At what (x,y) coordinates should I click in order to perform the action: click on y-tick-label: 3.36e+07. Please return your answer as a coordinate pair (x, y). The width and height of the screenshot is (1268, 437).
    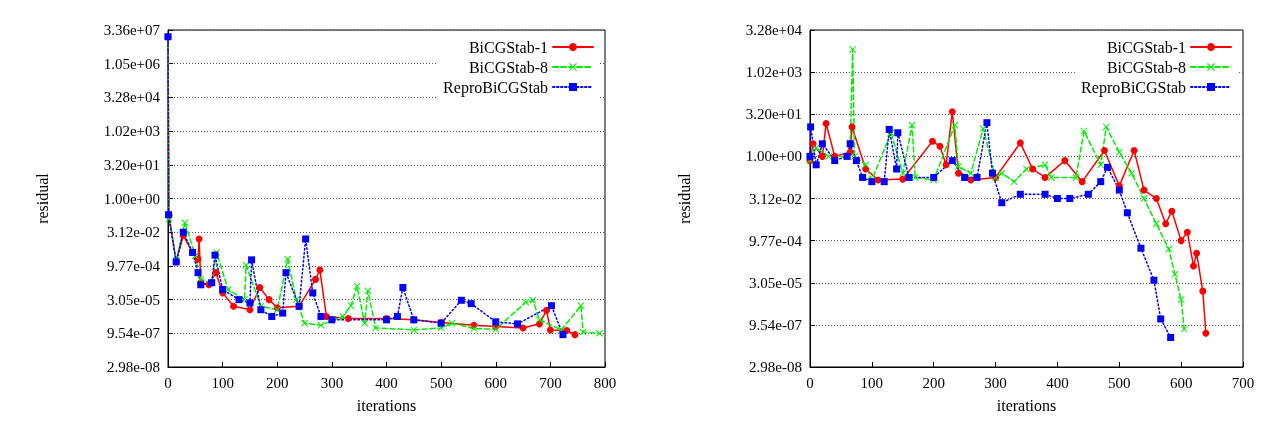
    Looking at the image, I should click on (132, 30).